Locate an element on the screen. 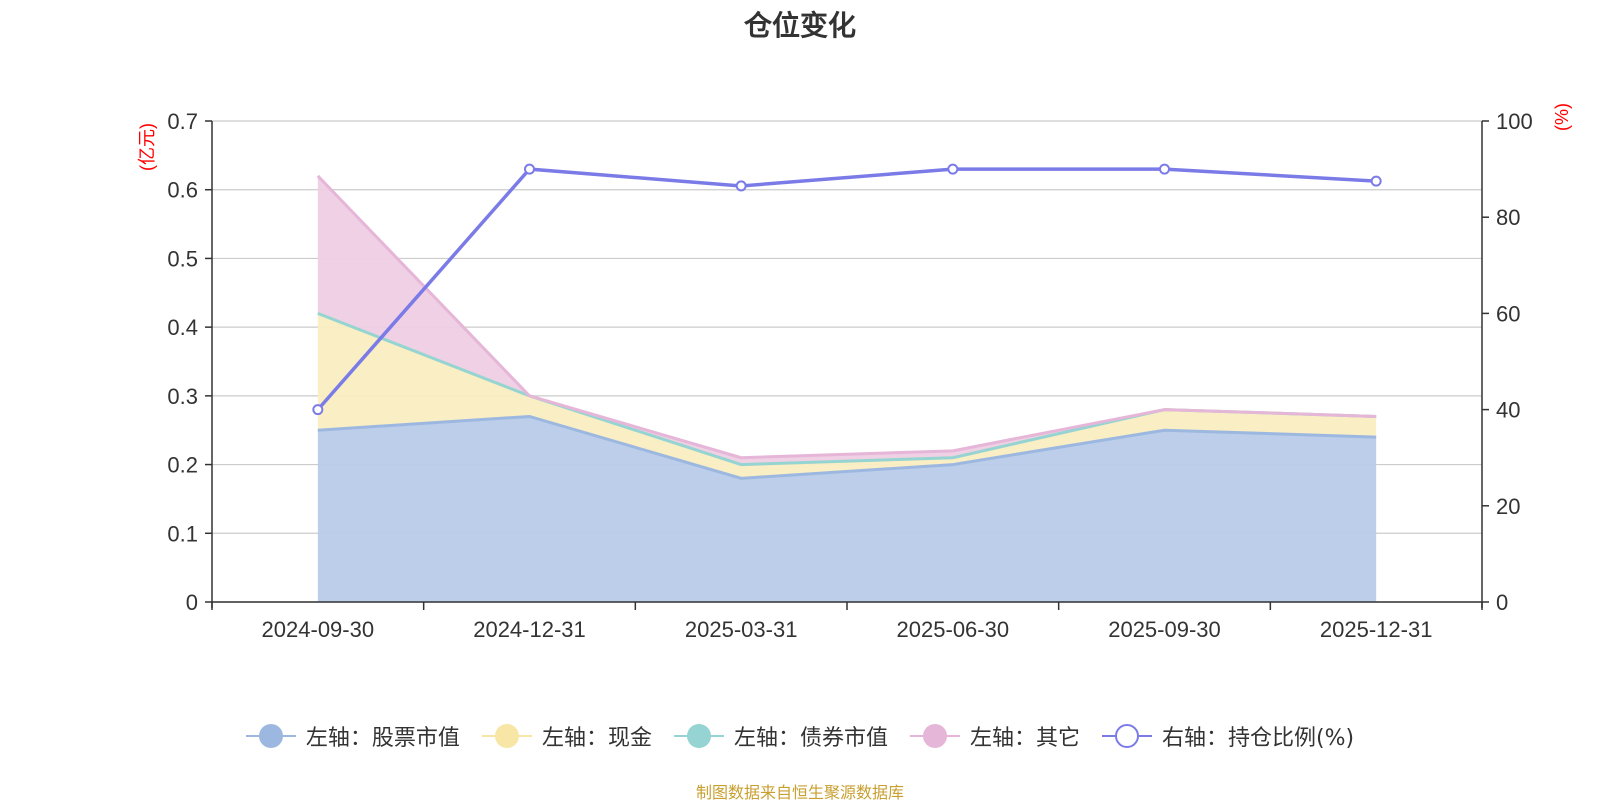 The width and height of the screenshot is (1600, 803). right-axis-tick-label: 0 is located at coordinates (1502, 602).